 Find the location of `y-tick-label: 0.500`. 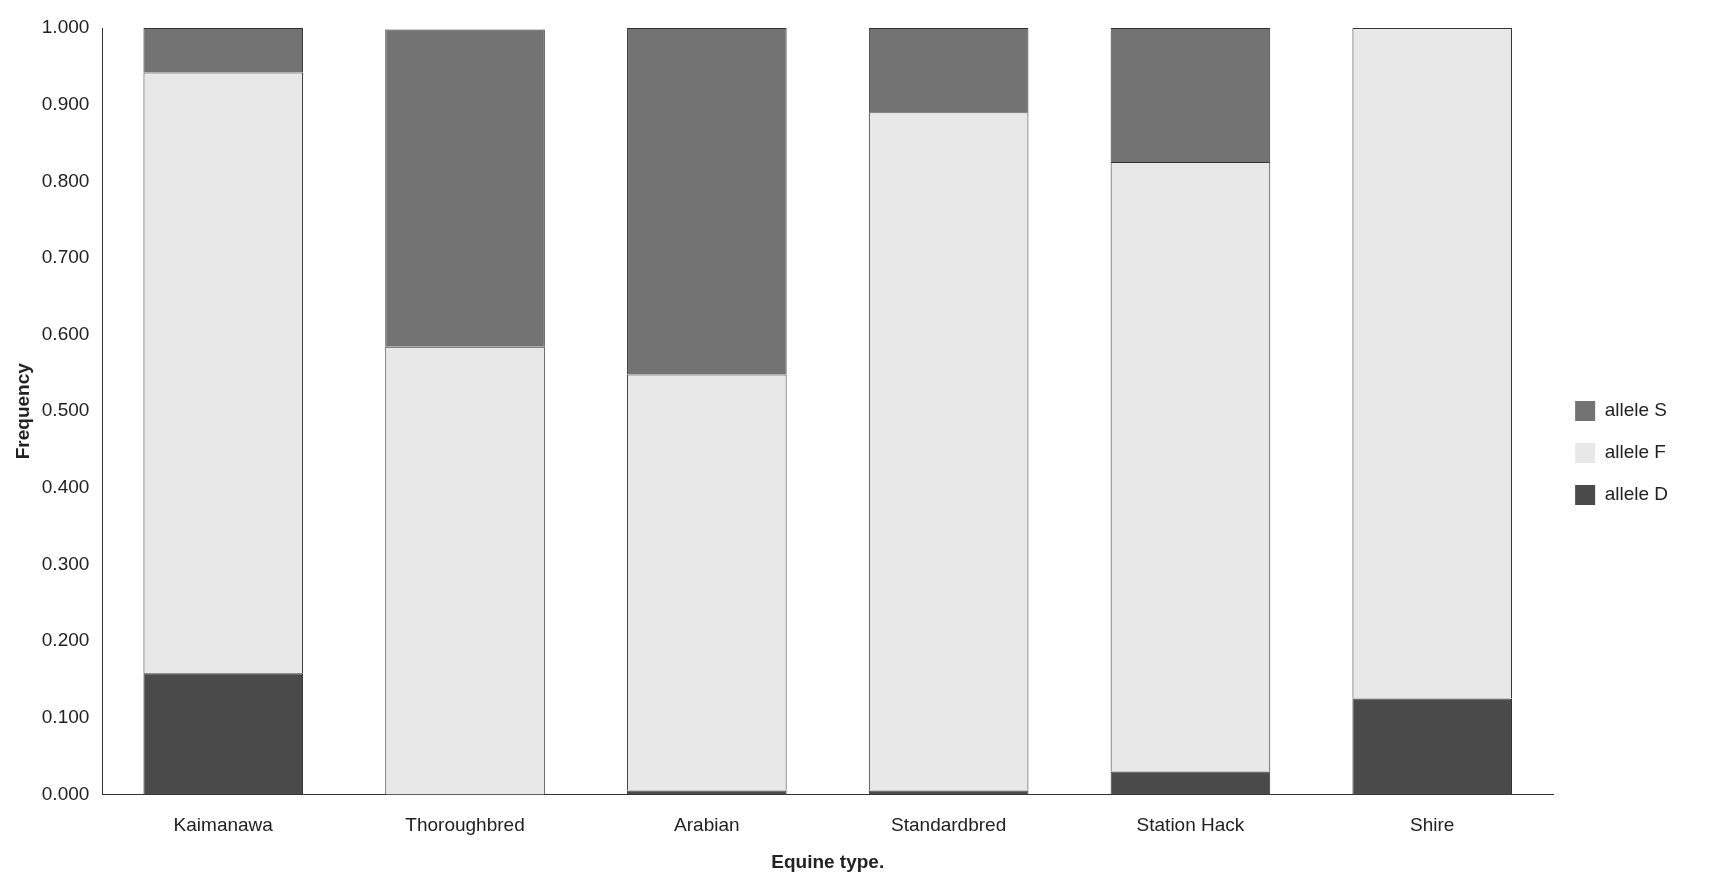

y-tick-label: 0.500 is located at coordinates (65, 410).